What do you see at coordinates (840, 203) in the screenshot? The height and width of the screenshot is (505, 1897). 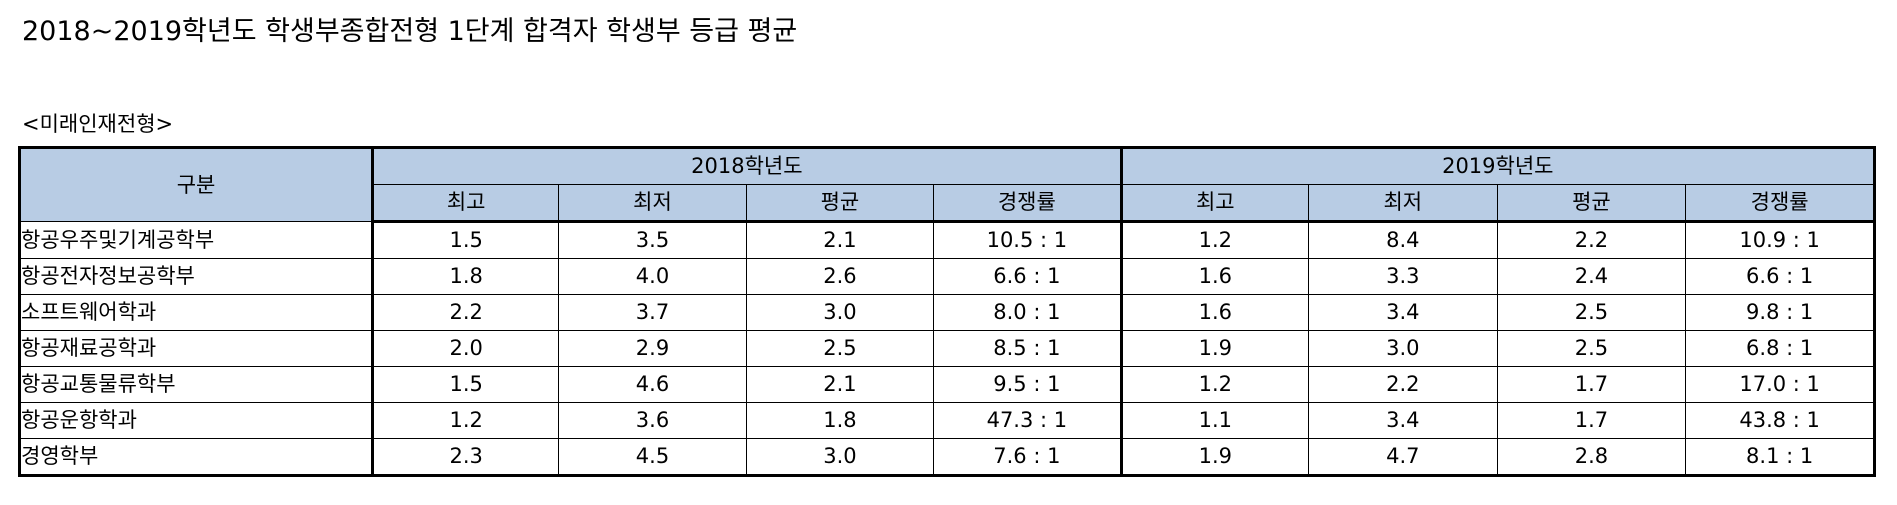 I see `col-header-avg-2018: 평균` at bounding box center [840, 203].